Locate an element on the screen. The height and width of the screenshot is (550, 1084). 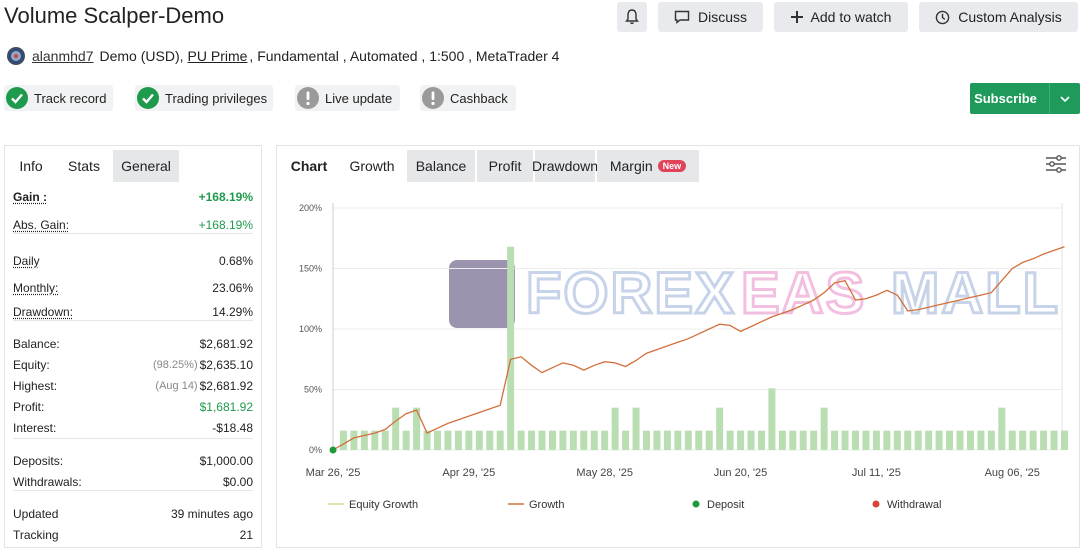
avatar is located at coordinates (16, 56).